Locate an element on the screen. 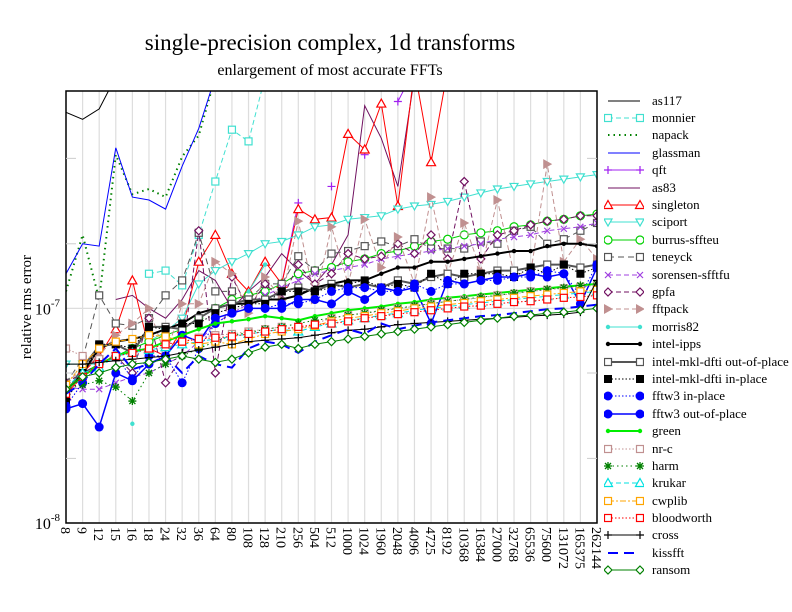 The image size is (792, 612). legend-item: intel-ipps is located at coordinates (697, 343).